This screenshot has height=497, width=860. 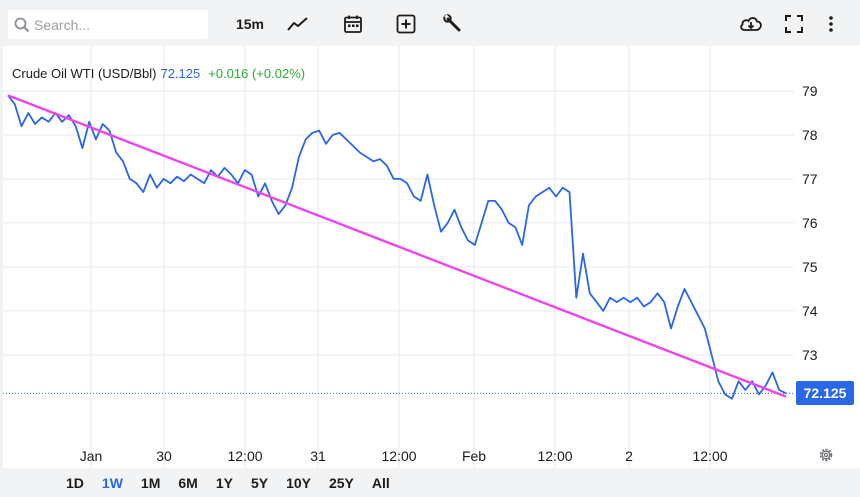 What do you see at coordinates (430, 23) in the screenshot?
I see `toolbar: 15m` at bounding box center [430, 23].